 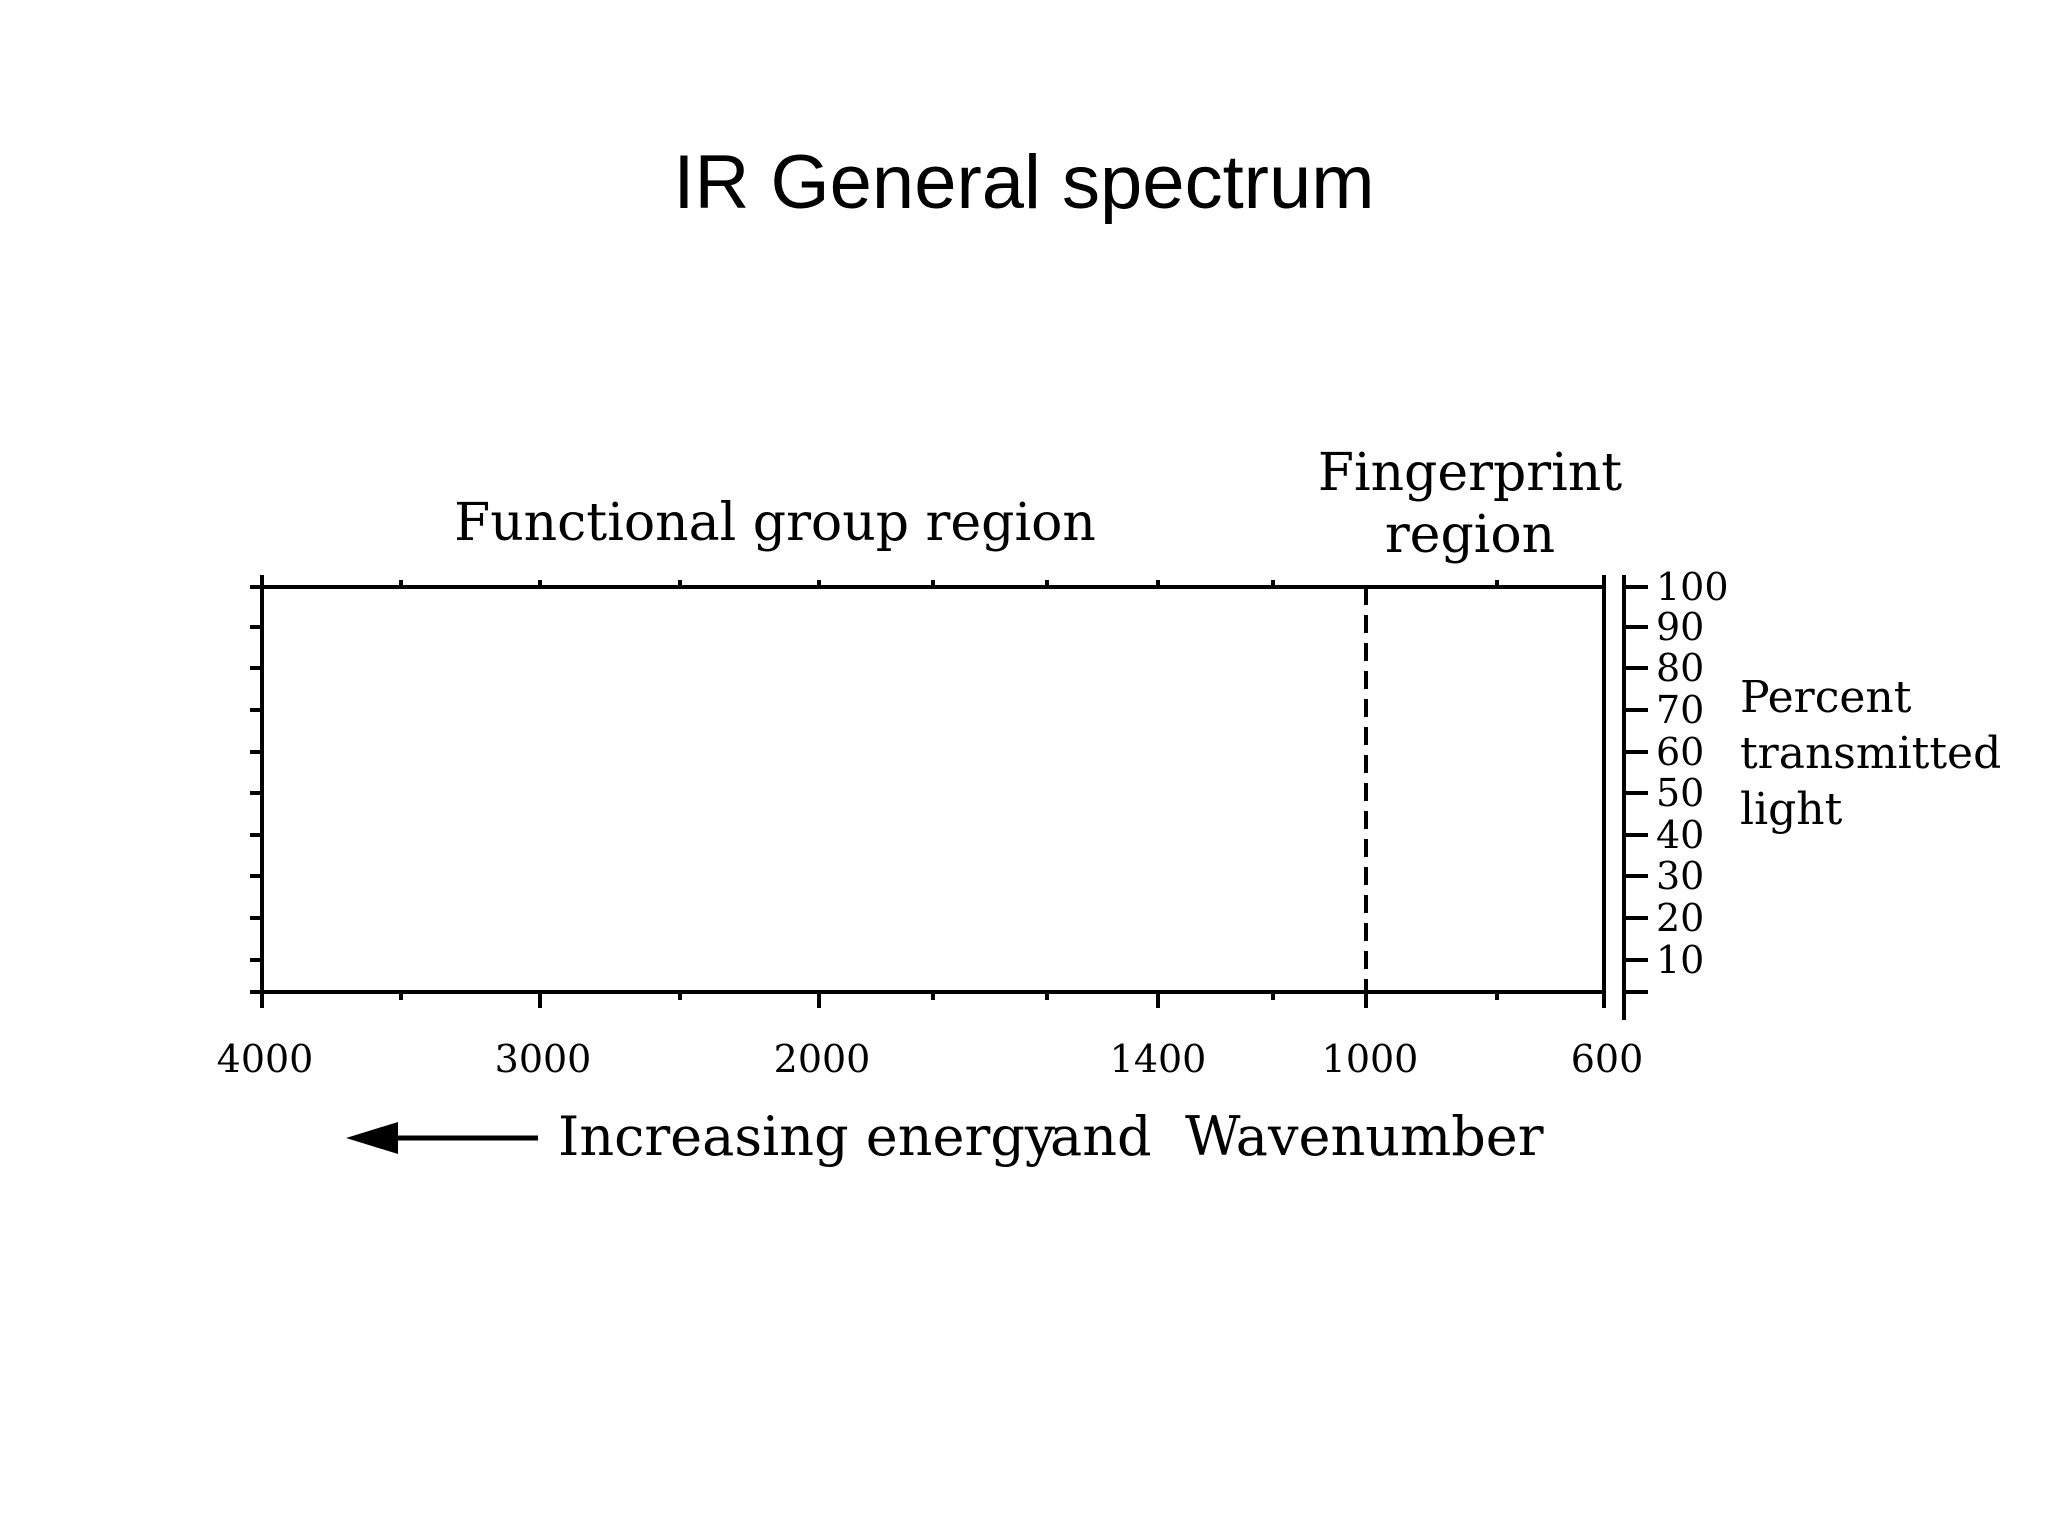 I want to click on left-axis-ticks, so click(x=256, y=789).